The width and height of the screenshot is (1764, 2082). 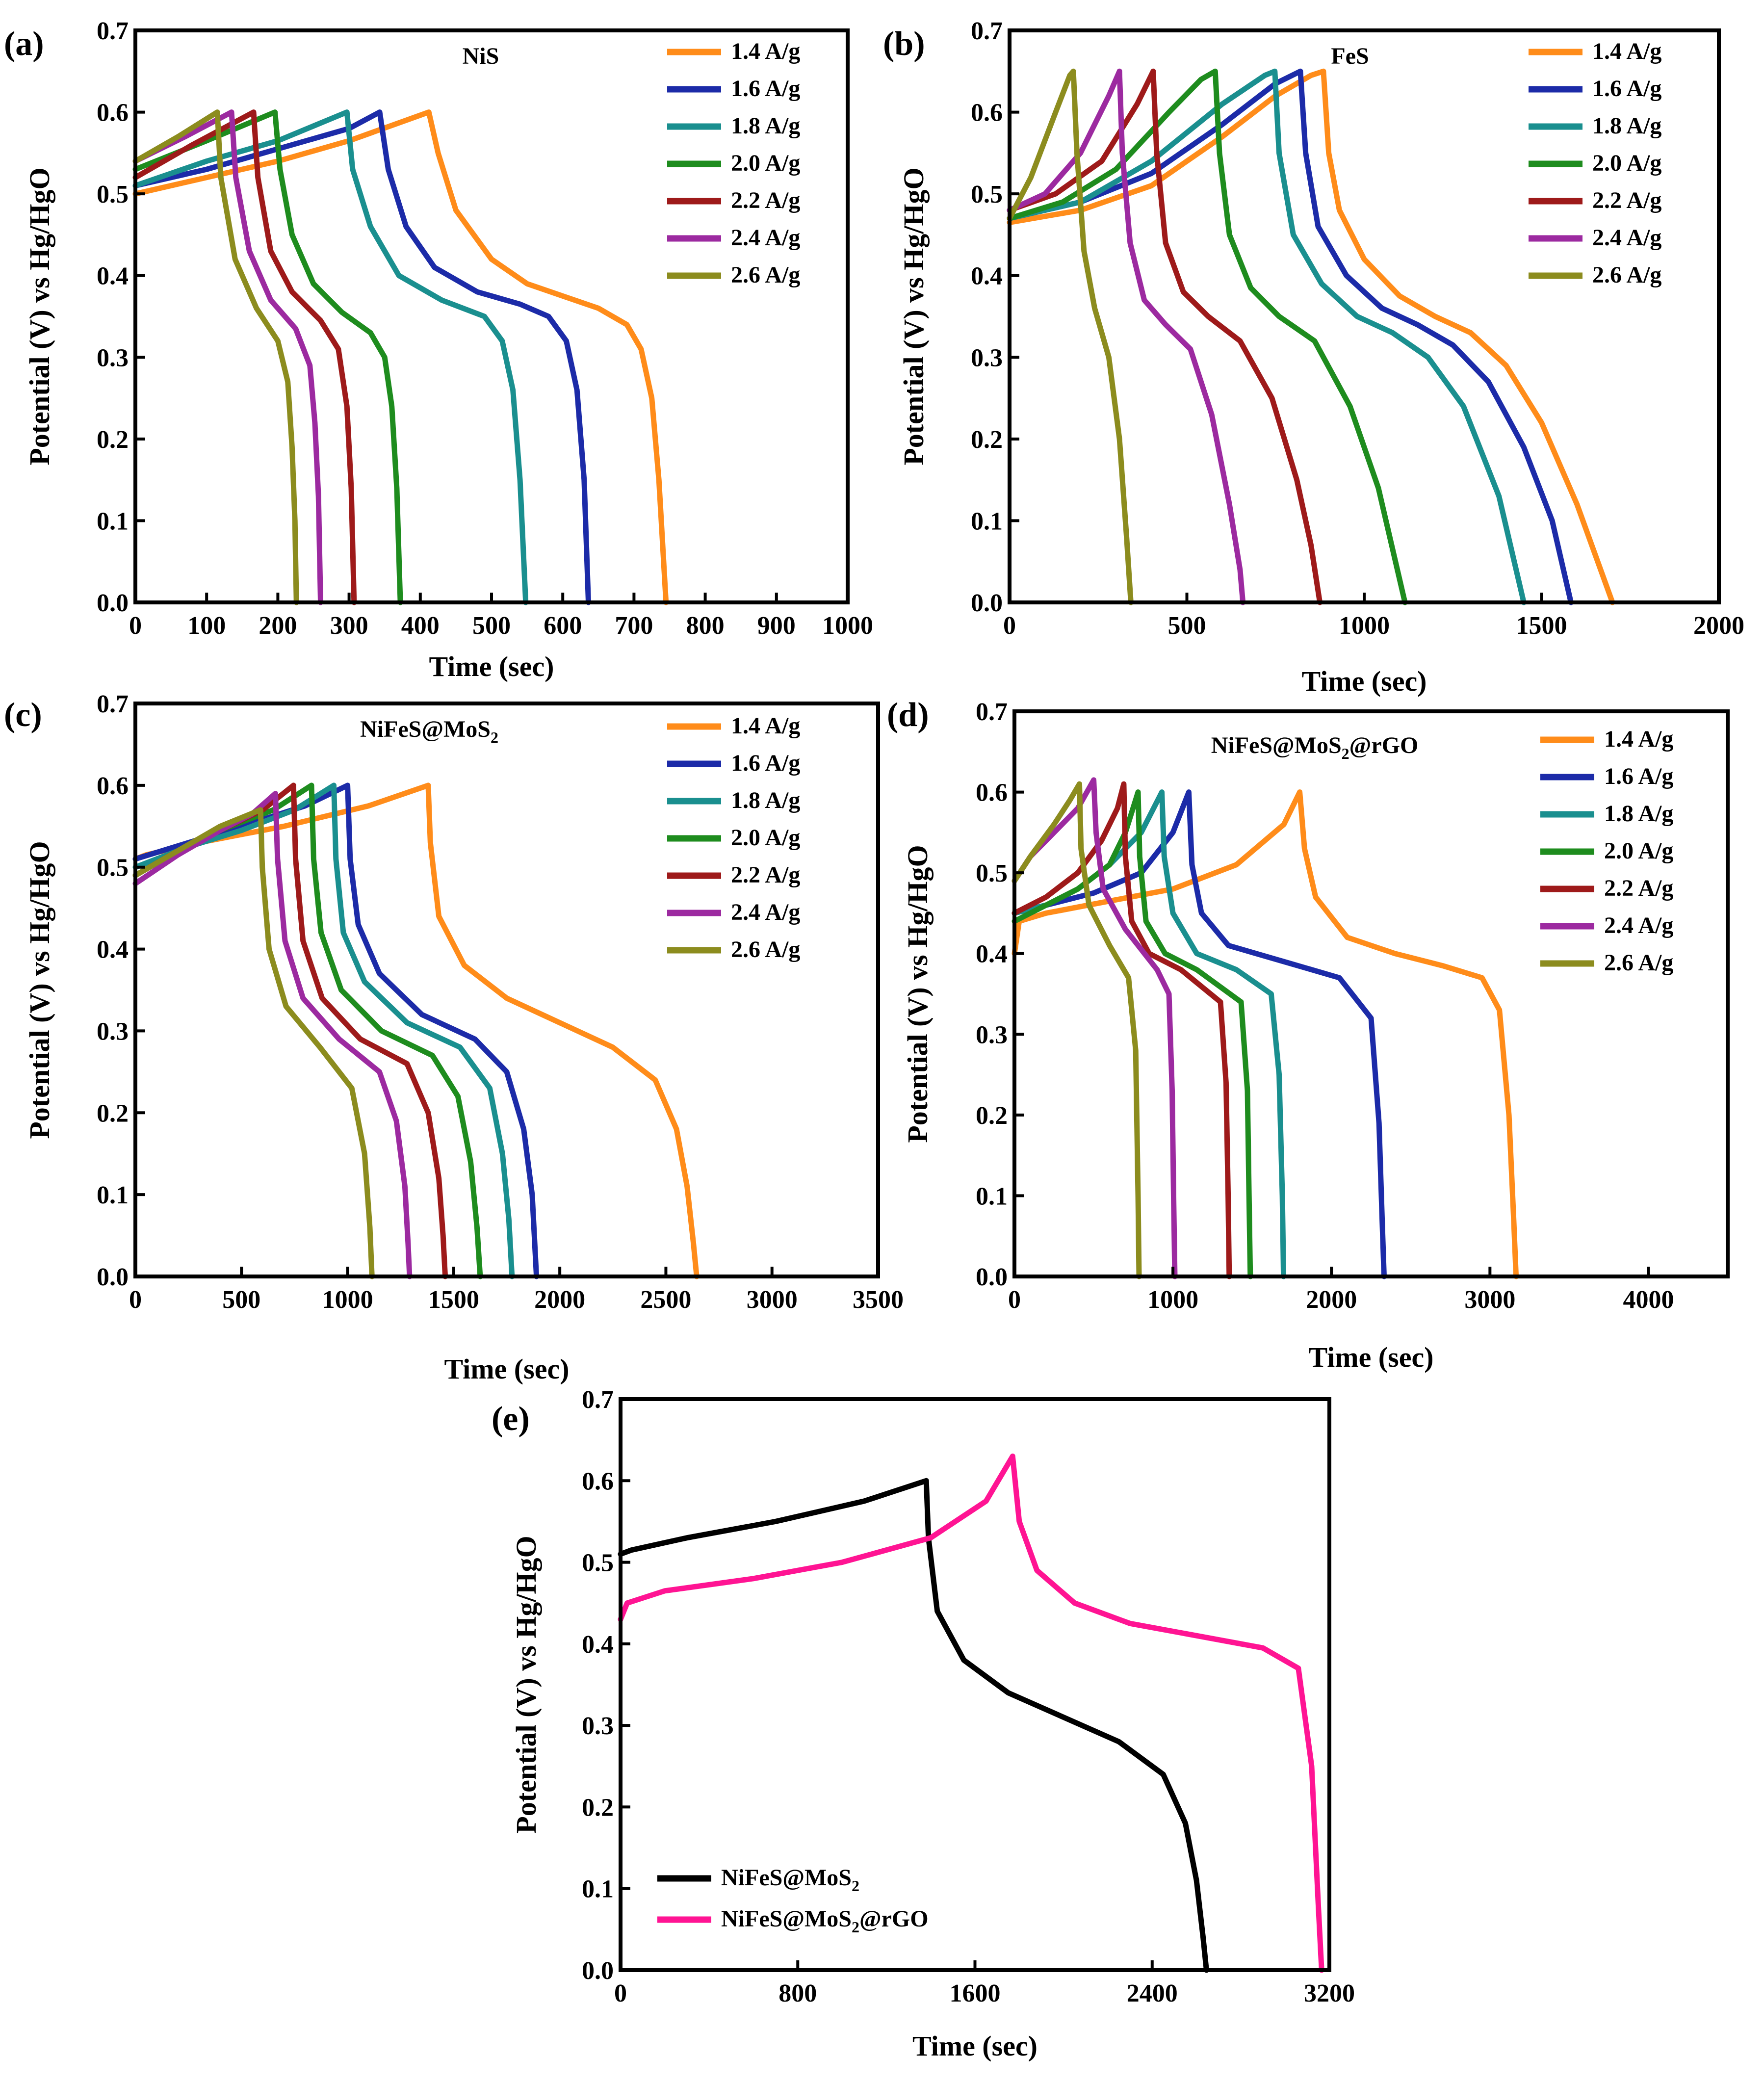 What do you see at coordinates (429, 731) in the screenshot?
I see `chart-title: NiFeS@MoS2` at bounding box center [429, 731].